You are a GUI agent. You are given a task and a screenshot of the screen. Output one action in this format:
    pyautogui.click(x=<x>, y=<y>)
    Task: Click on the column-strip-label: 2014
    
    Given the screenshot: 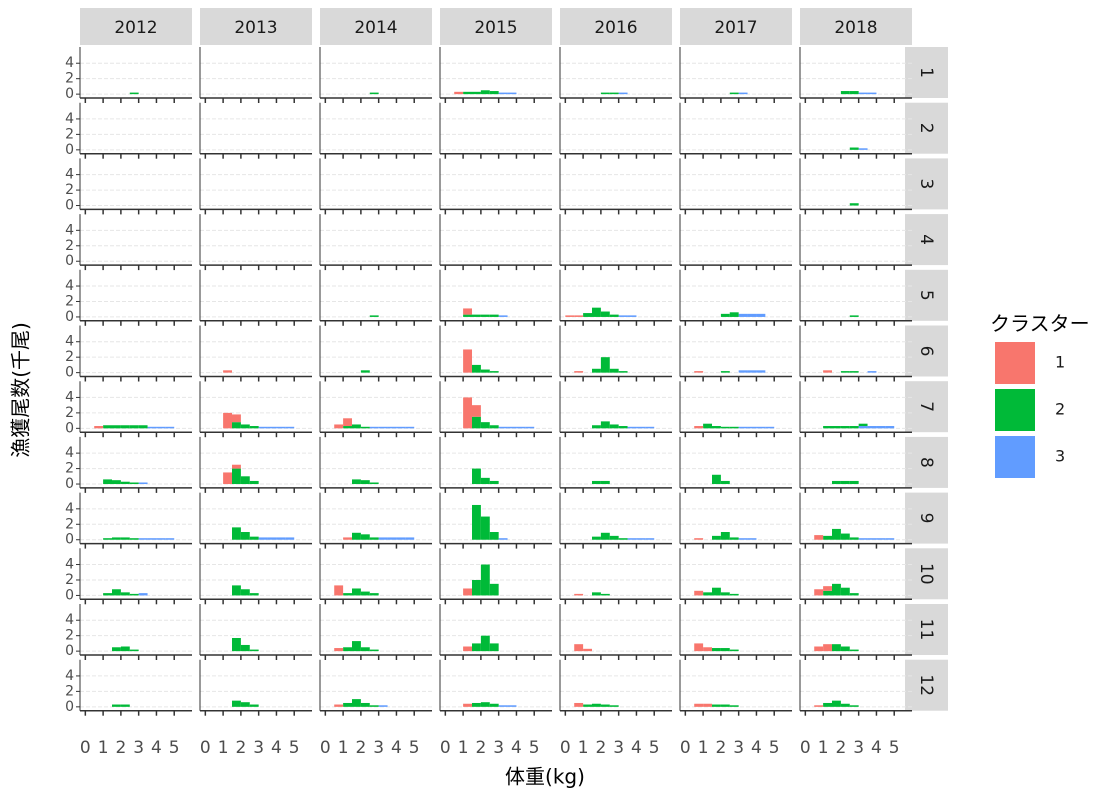 What is the action you would take?
    pyautogui.click(x=375, y=28)
    